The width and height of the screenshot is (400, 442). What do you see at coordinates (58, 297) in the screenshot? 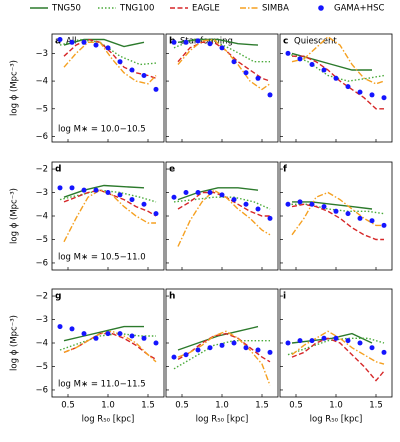
I see `panel-letter: g` at bounding box center [58, 297].